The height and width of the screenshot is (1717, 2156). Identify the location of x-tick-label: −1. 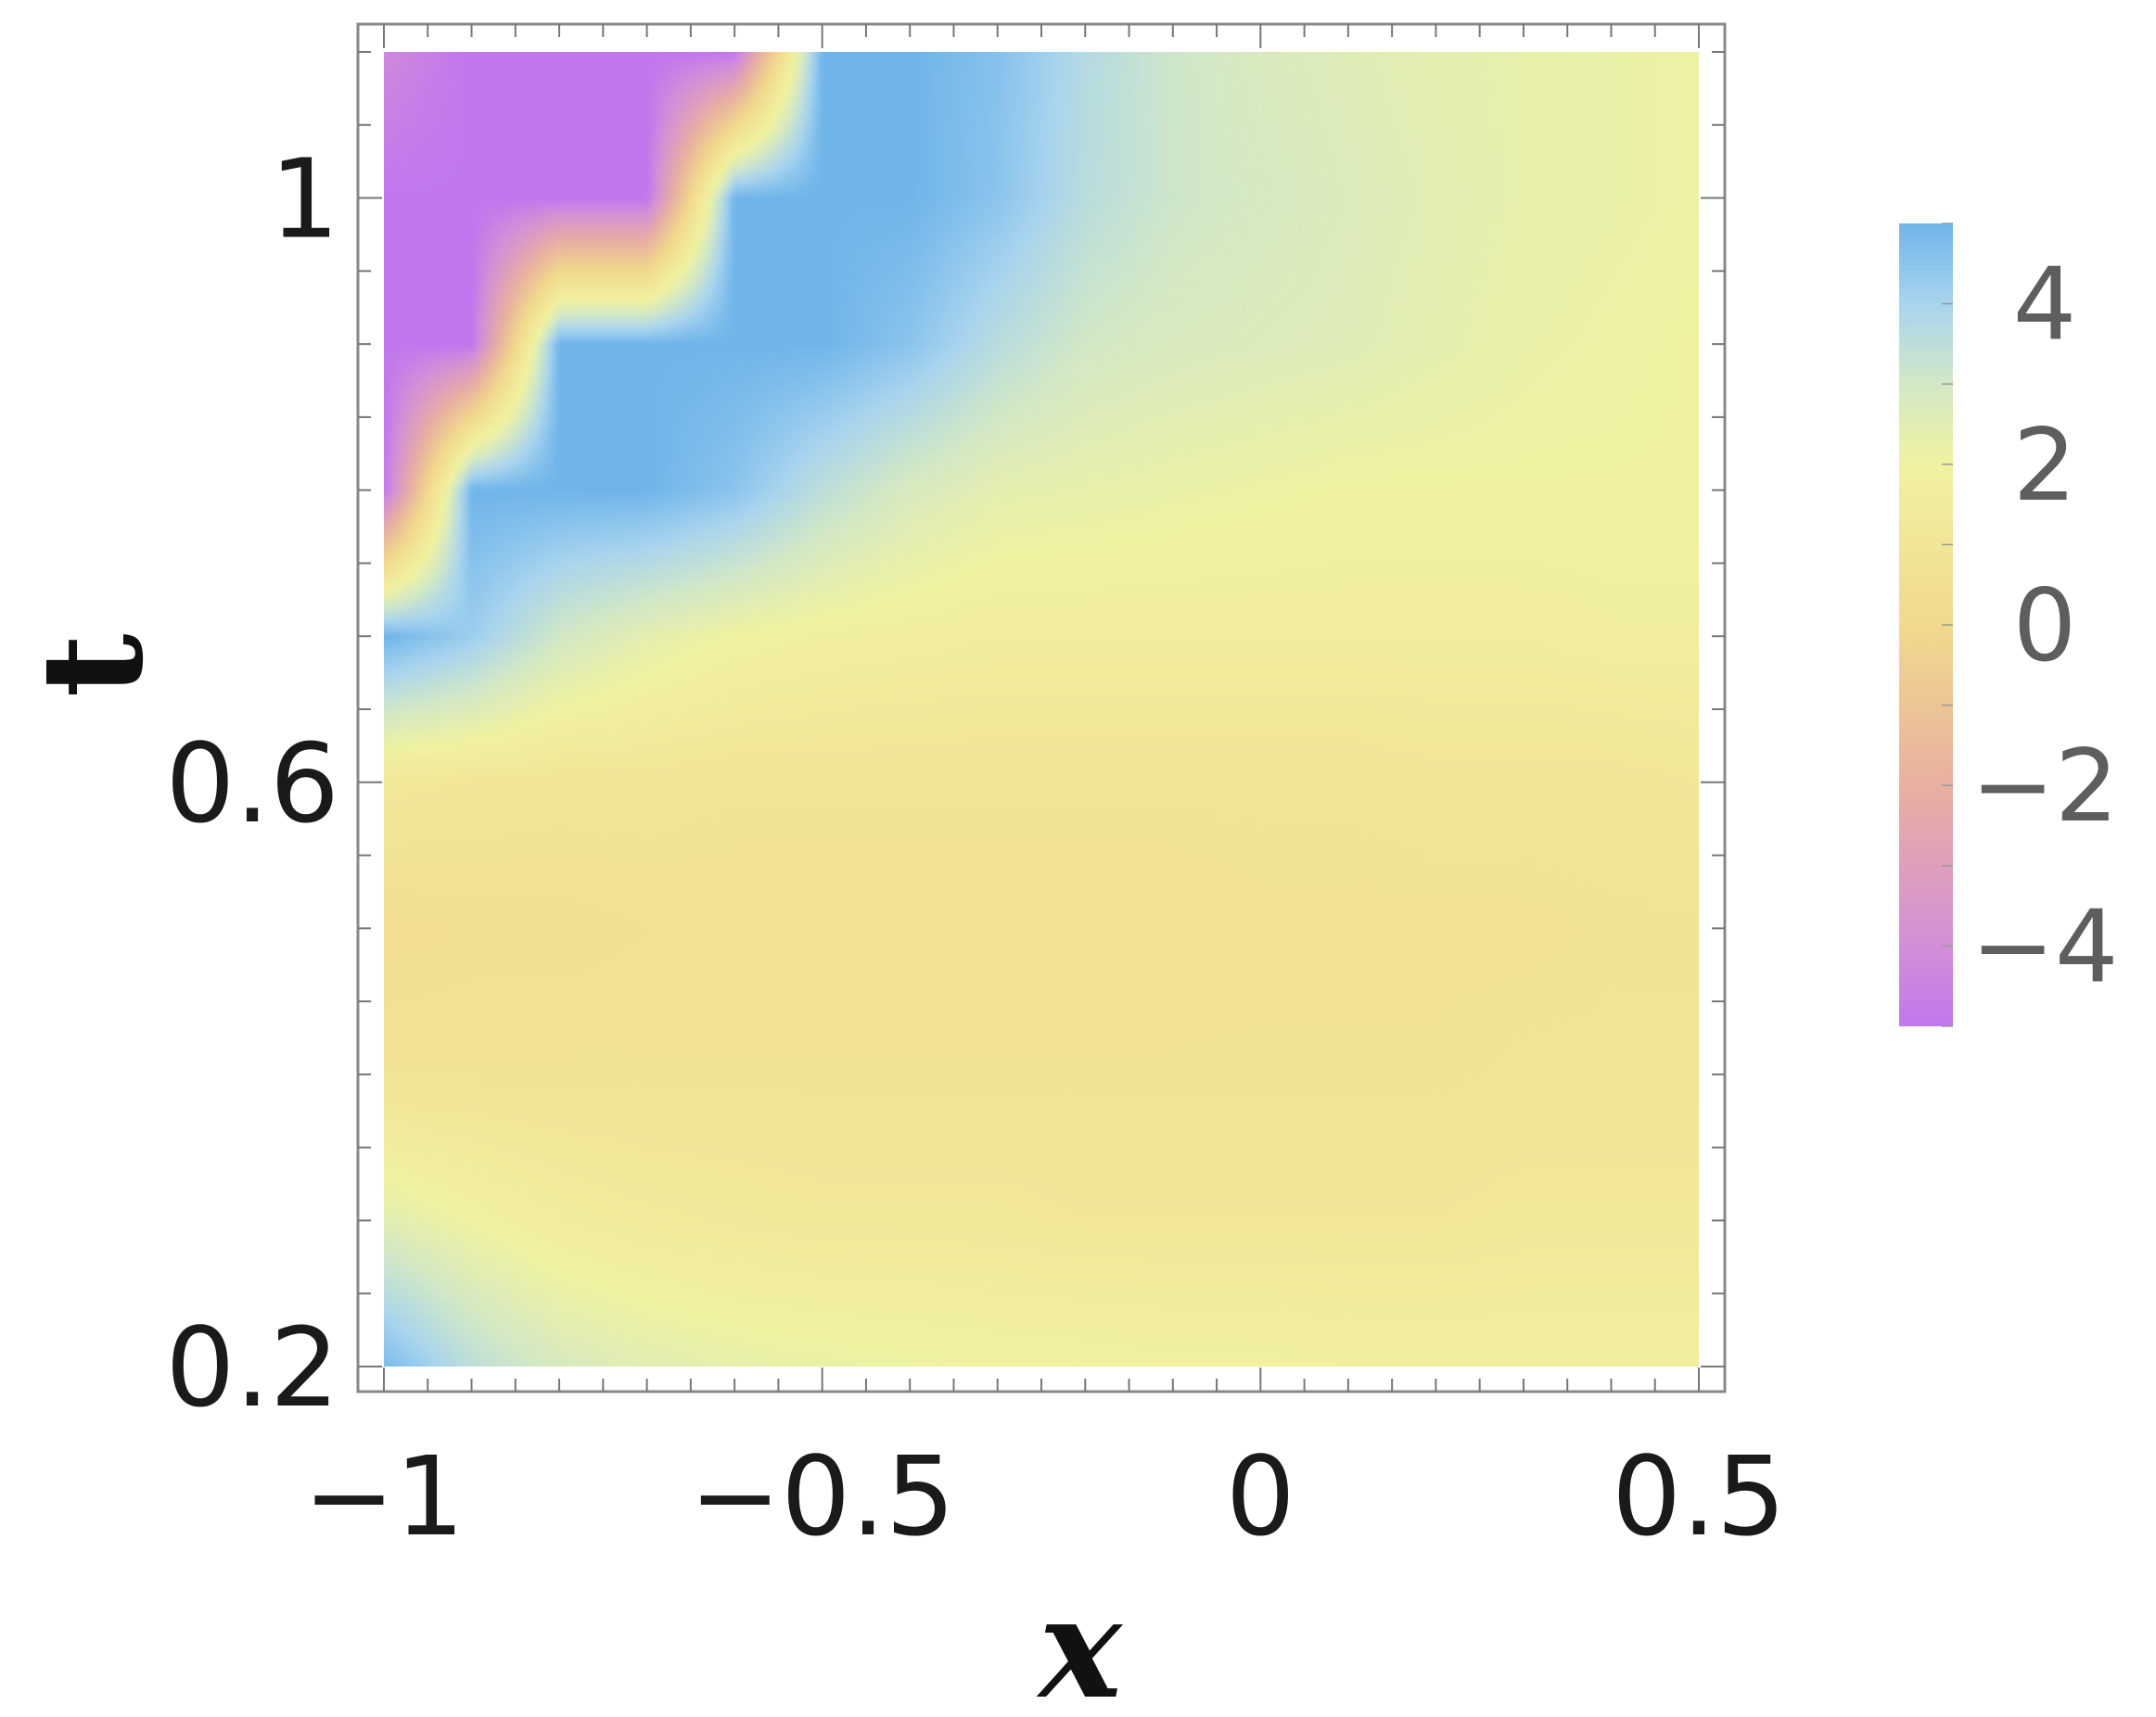
(384, 1496).